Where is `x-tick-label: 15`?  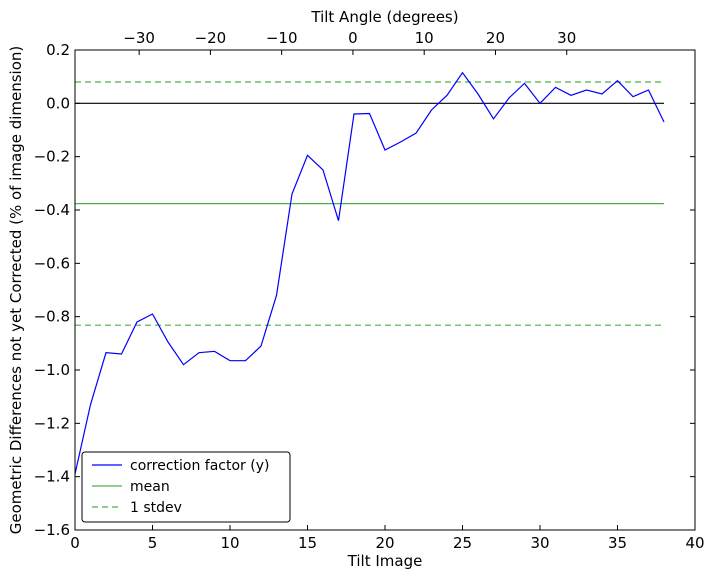 x-tick-label: 15 is located at coordinates (307, 543).